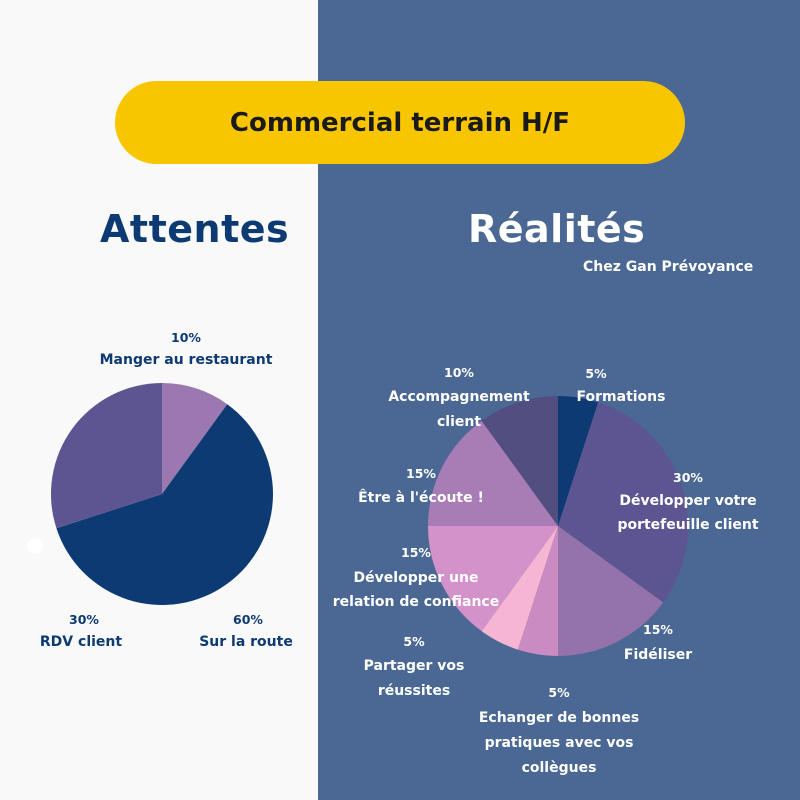 The height and width of the screenshot is (800, 800). I want to click on realites-pie, so click(558, 526).